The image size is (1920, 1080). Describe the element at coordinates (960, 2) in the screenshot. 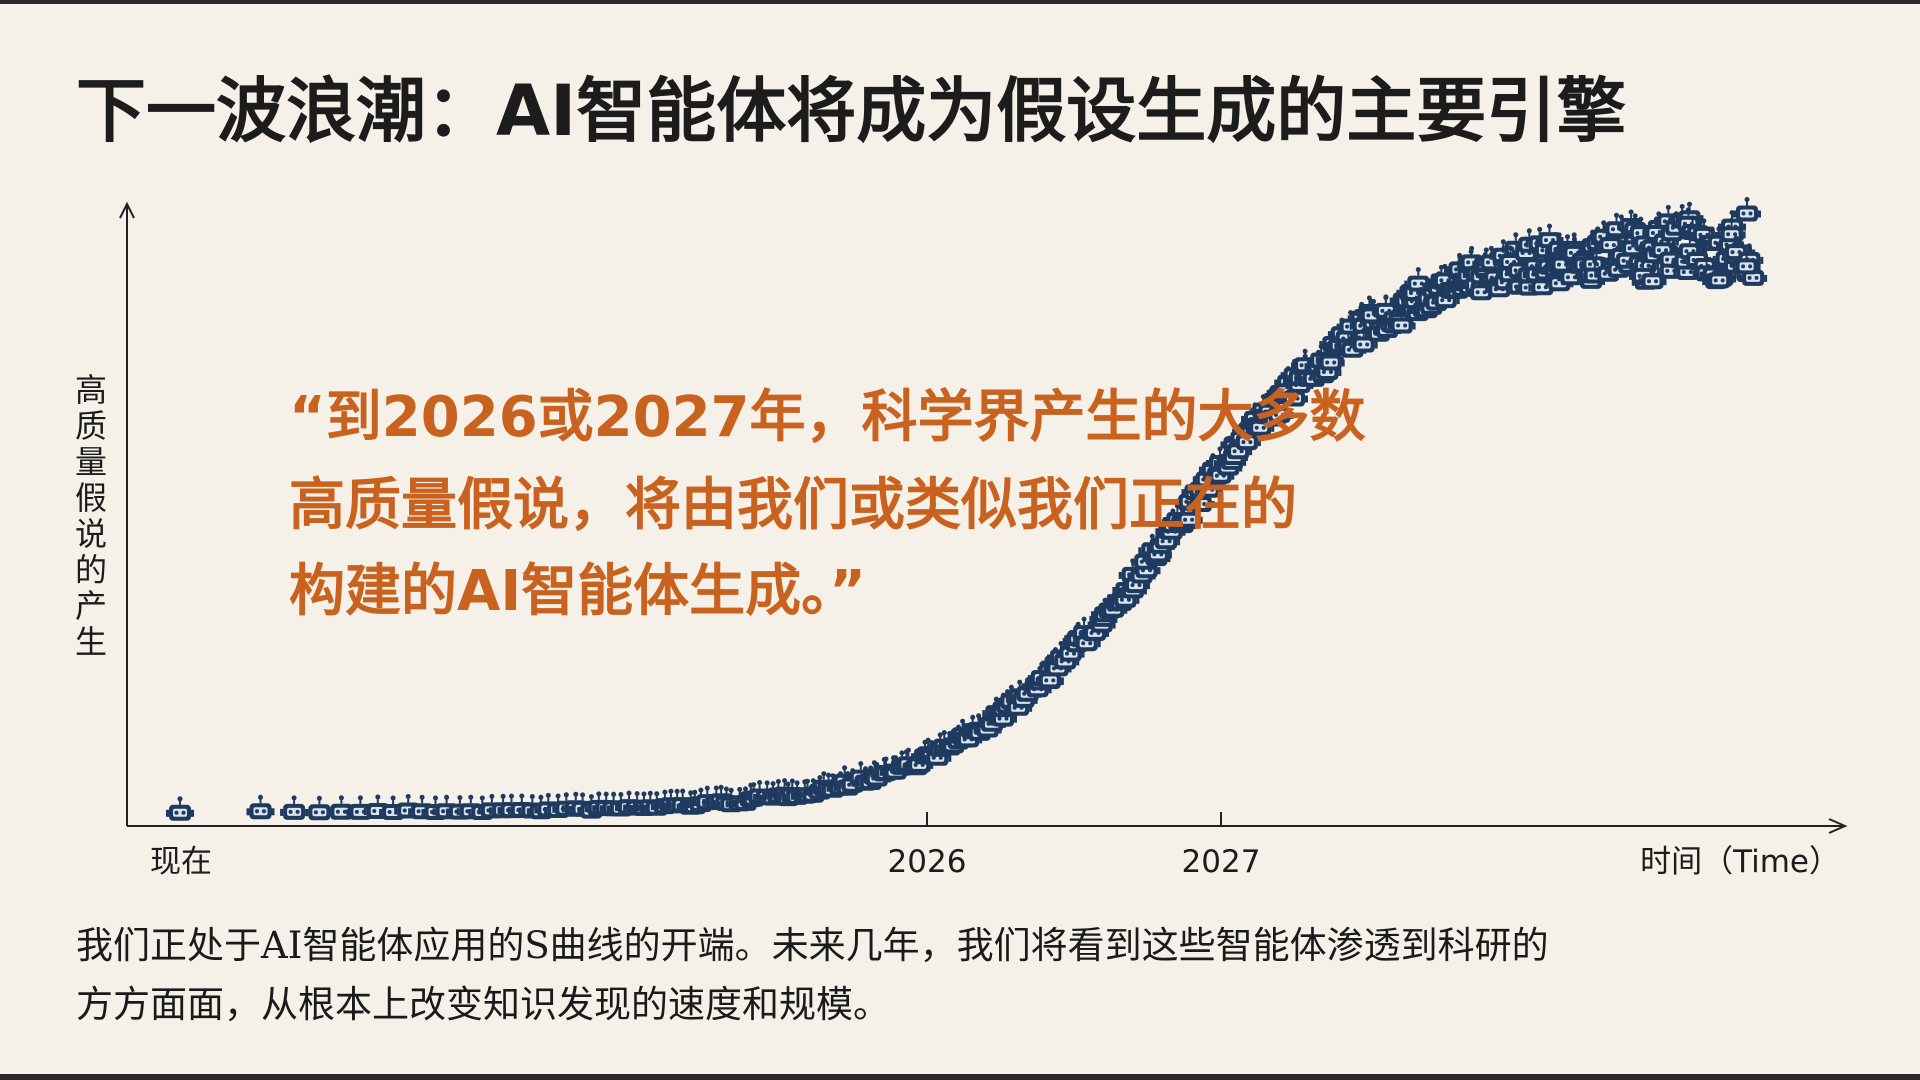

I see `top-bar` at that location.